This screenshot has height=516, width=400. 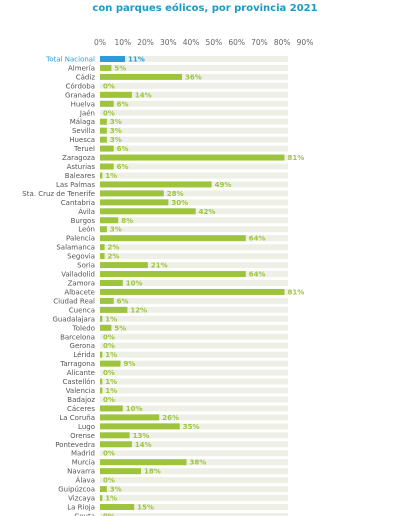 What do you see at coordinates (77, 337) in the screenshot?
I see `category-label: Barcelona` at bounding box center [77, 337].